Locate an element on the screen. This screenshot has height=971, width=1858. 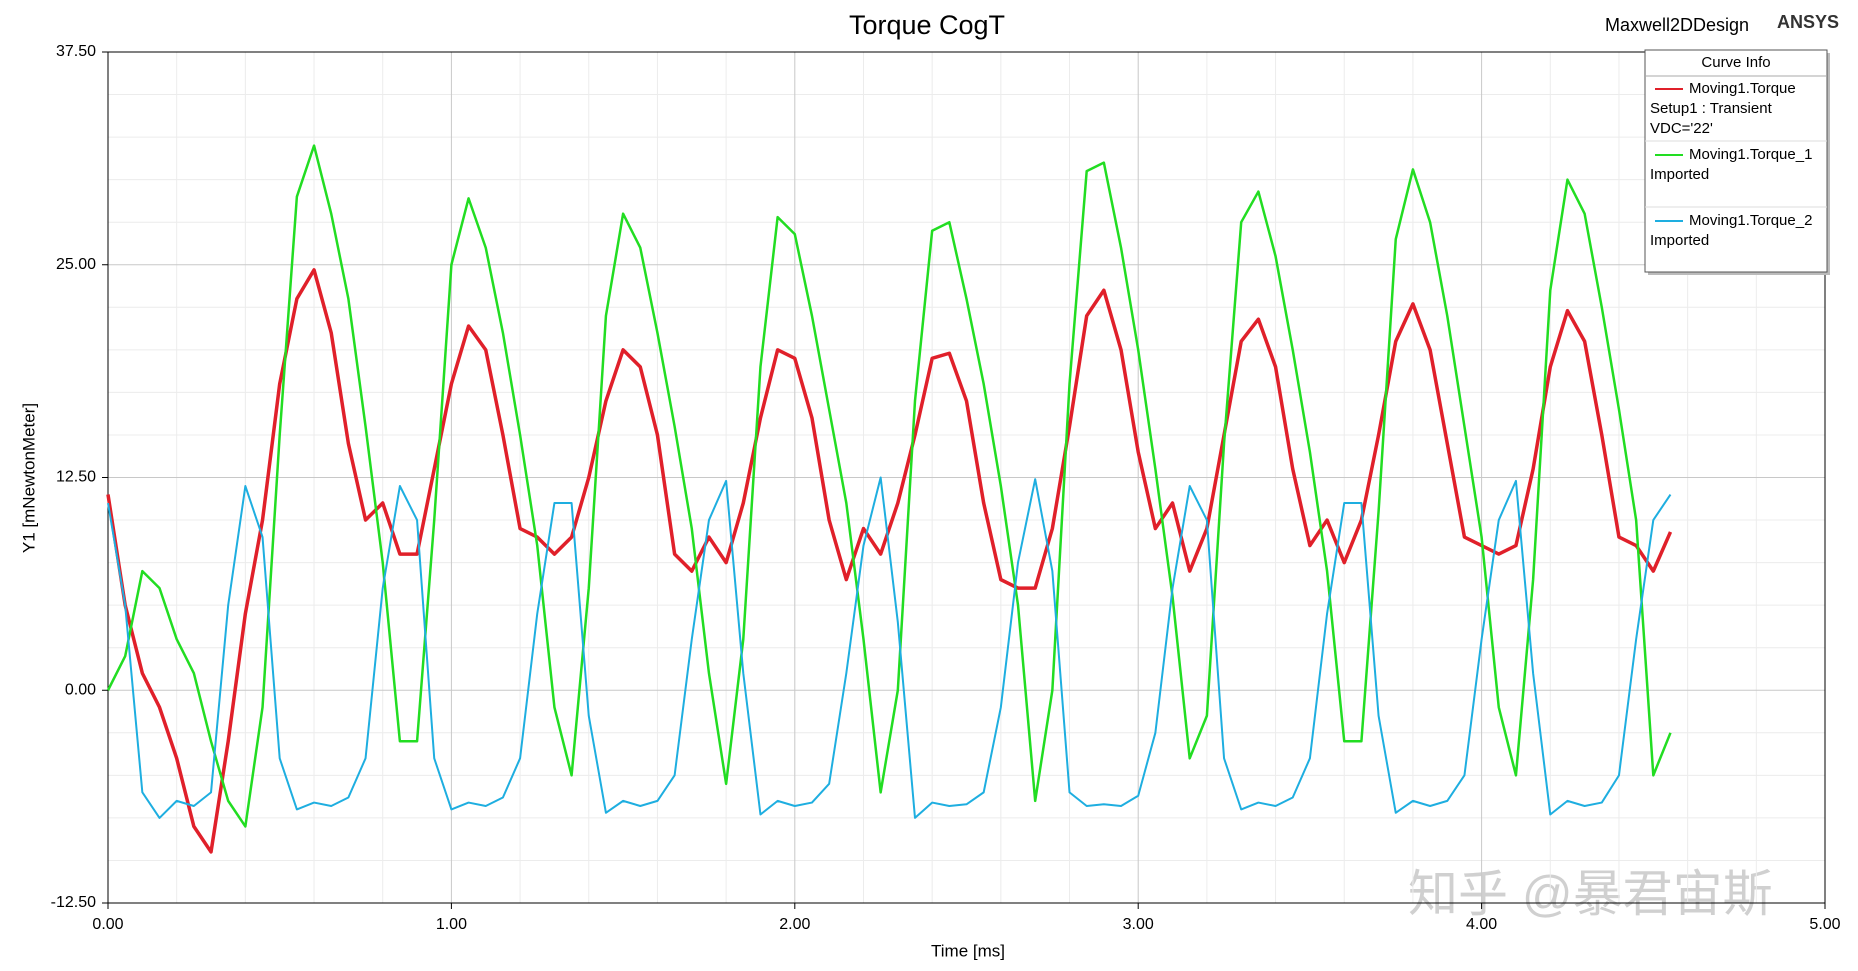
brand-label: ANSYS is located at coordinates (1808, 22).